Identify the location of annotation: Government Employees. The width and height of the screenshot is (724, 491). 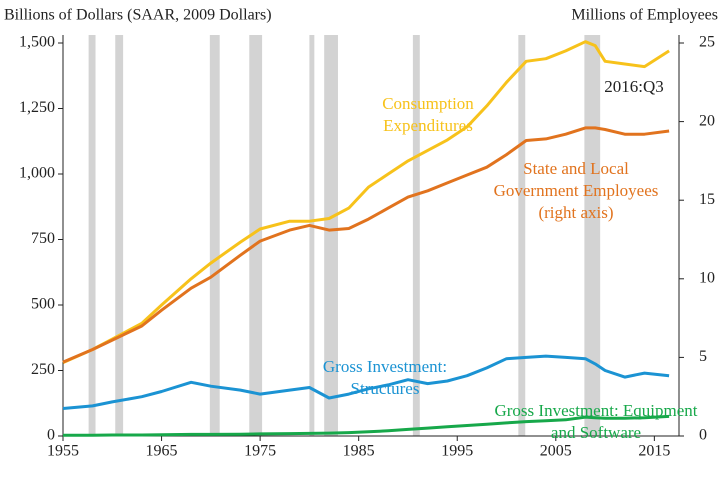
(576, 190).